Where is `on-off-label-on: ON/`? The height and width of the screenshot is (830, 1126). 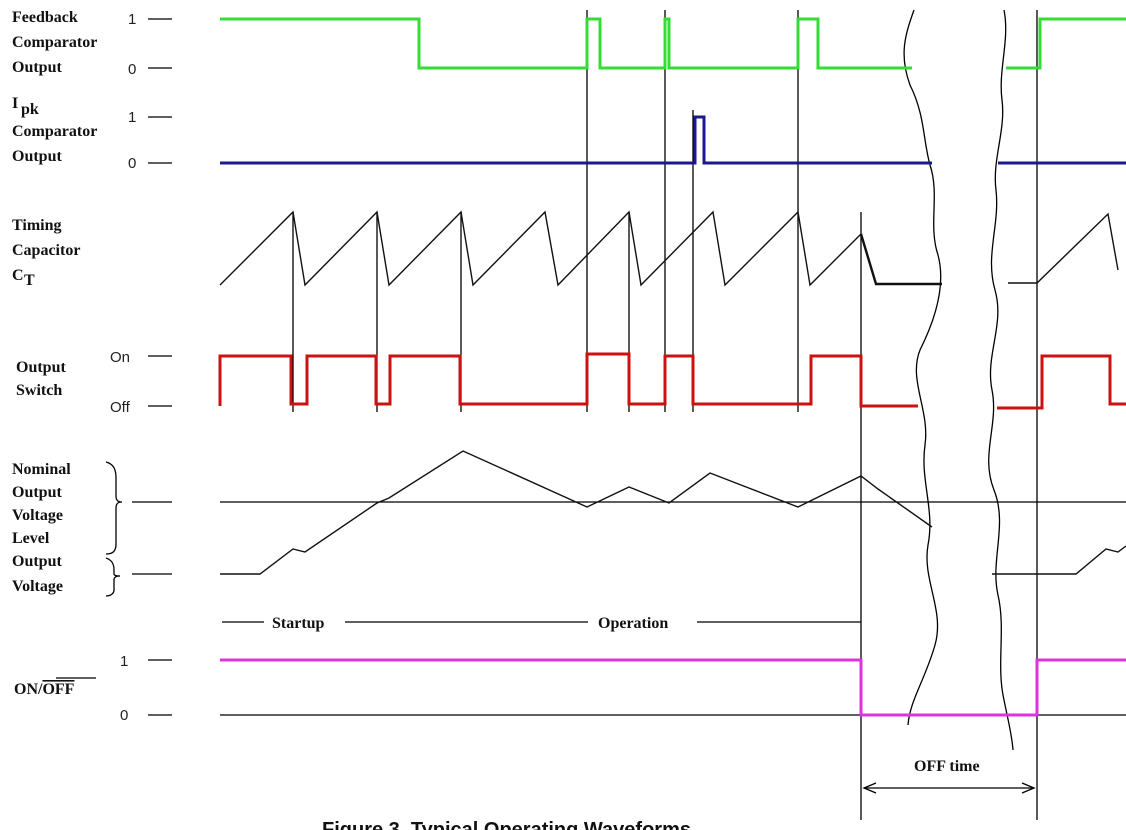
on-off-label-on: ON/ is located at coordinates (28, 689).